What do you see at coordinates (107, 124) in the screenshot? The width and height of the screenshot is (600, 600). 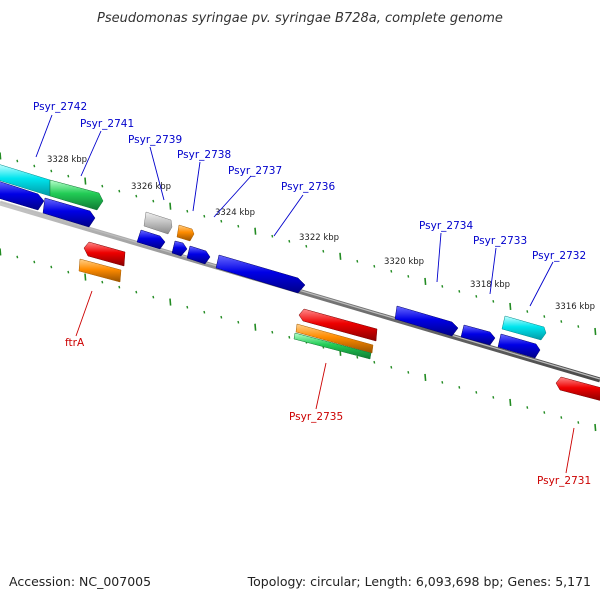 I see `gene-label-psyr-2741: Psyr_2741` at bounding box center [107, 124].